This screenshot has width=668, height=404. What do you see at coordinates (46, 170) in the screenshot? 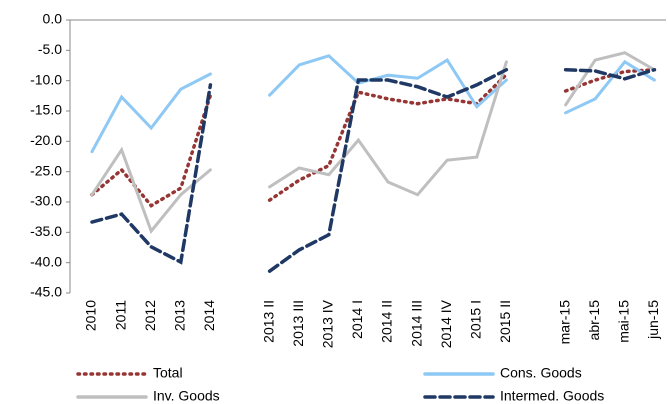
I see `y-tick-label: -25.0` at bounding box center [46, 170].